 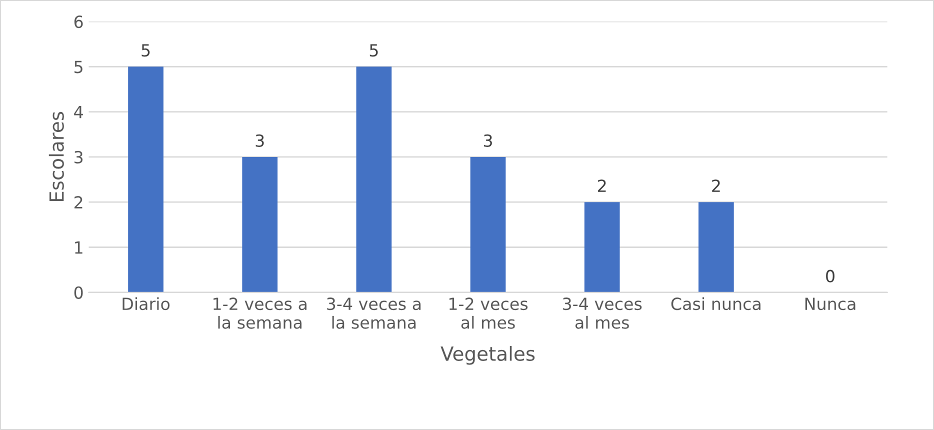 I want to click on x-tick-label: Nunca, so click(x=830, y=304).